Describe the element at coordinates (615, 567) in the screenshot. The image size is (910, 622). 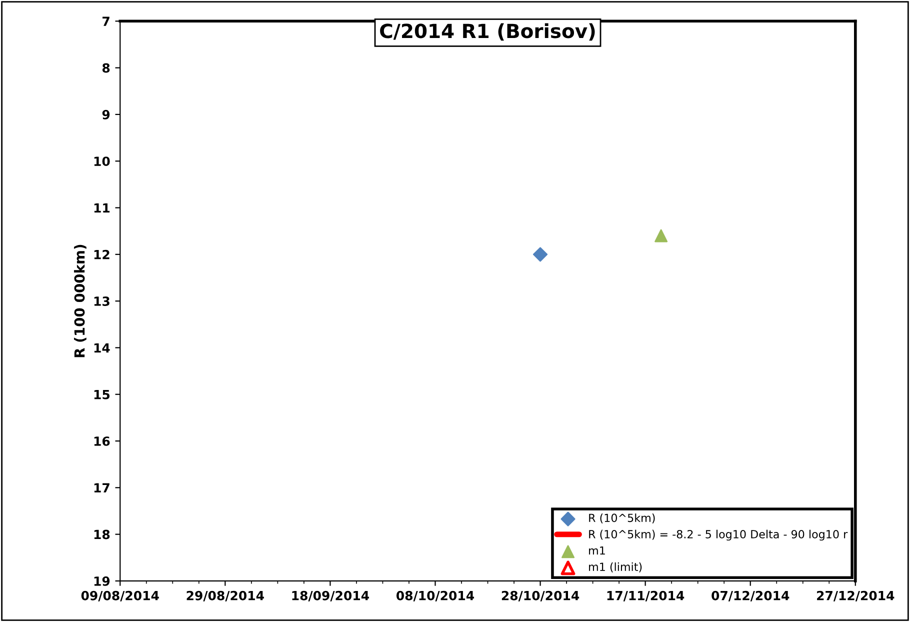
I see `legend-label: m1 (limit)` at that location.